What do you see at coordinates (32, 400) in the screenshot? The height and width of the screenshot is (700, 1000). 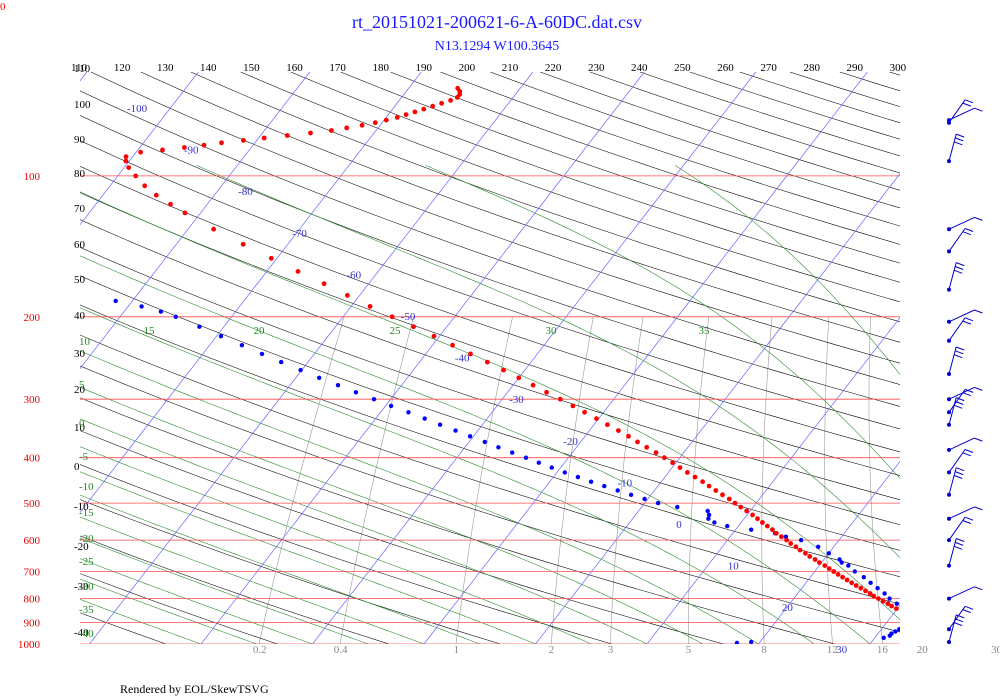 I see `pressure-tick-label: 300` at bounding box center [32, 400].